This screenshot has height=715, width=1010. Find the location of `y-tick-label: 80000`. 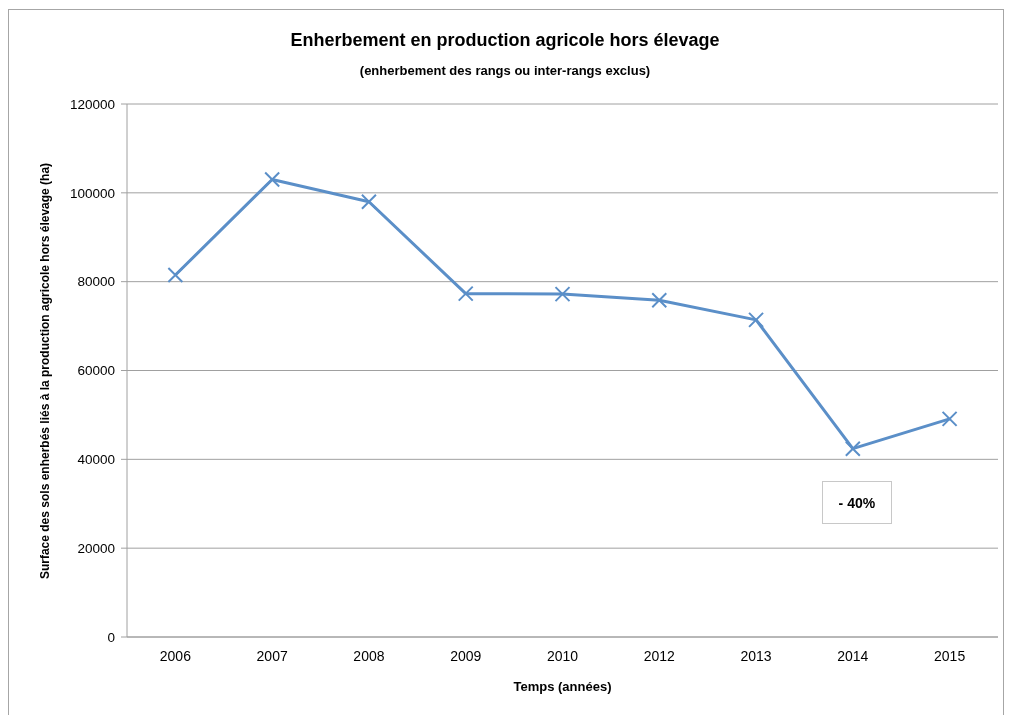

y-tick-label: 80000 is located at coordinates (96, 282).